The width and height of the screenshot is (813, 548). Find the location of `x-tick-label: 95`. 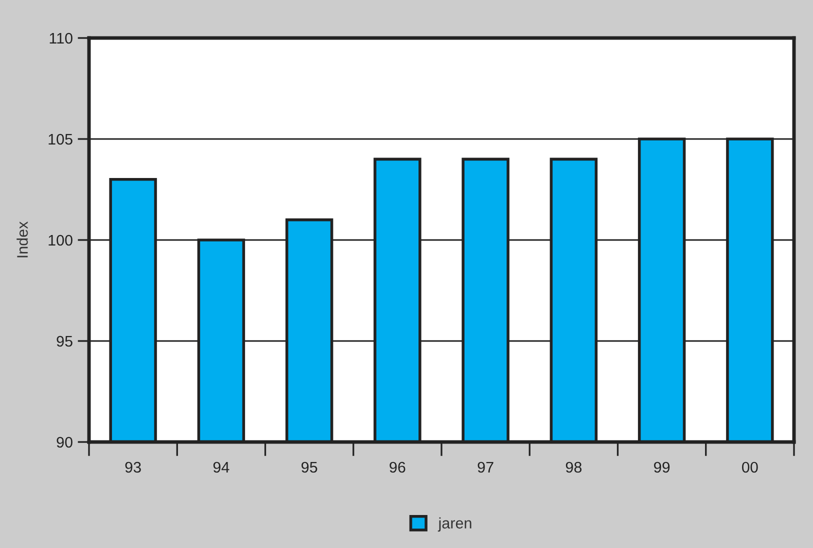

x-tick-label: 95 is located at coordinates (310, 467).